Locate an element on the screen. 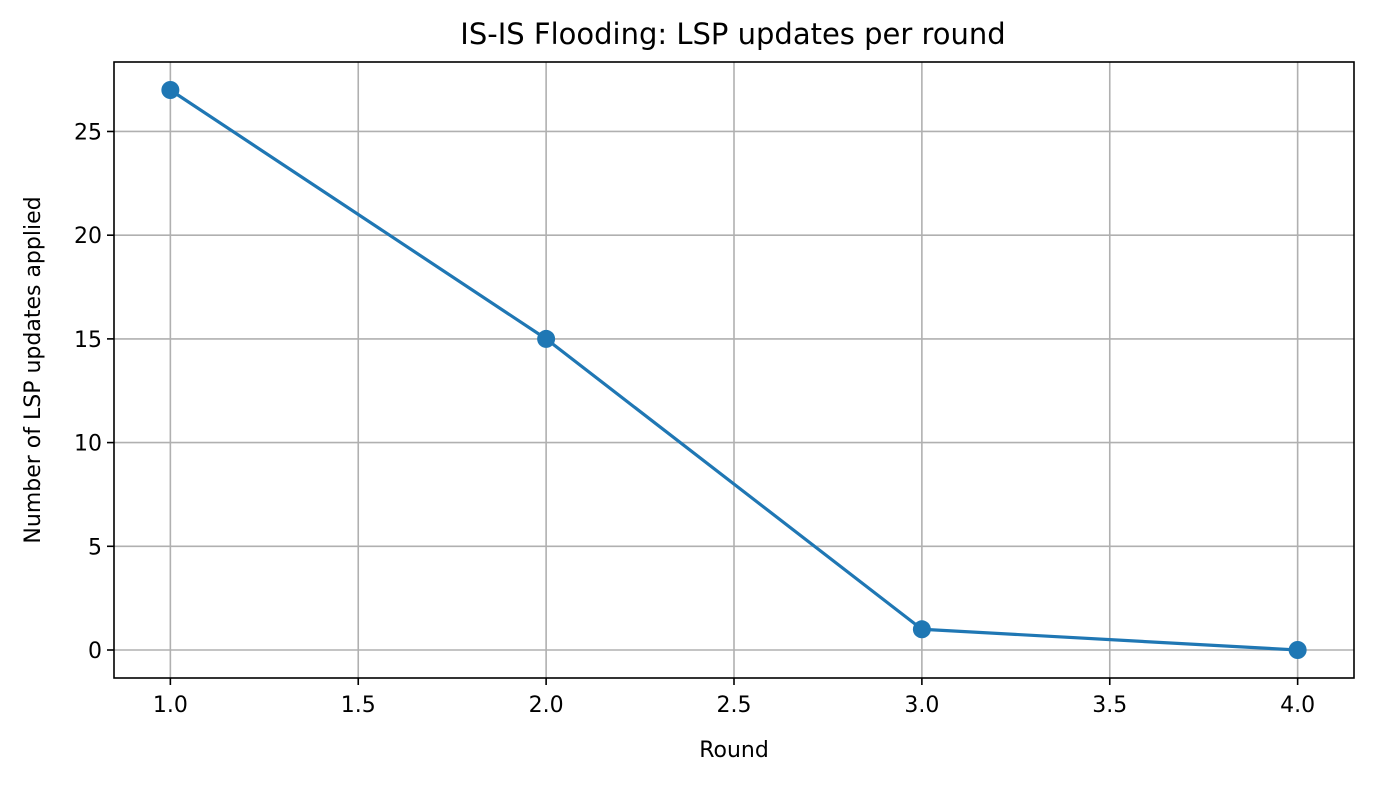 The image size is (1373, 785). x-tick-label: 3.5 is located at coordinates (1109, 705).